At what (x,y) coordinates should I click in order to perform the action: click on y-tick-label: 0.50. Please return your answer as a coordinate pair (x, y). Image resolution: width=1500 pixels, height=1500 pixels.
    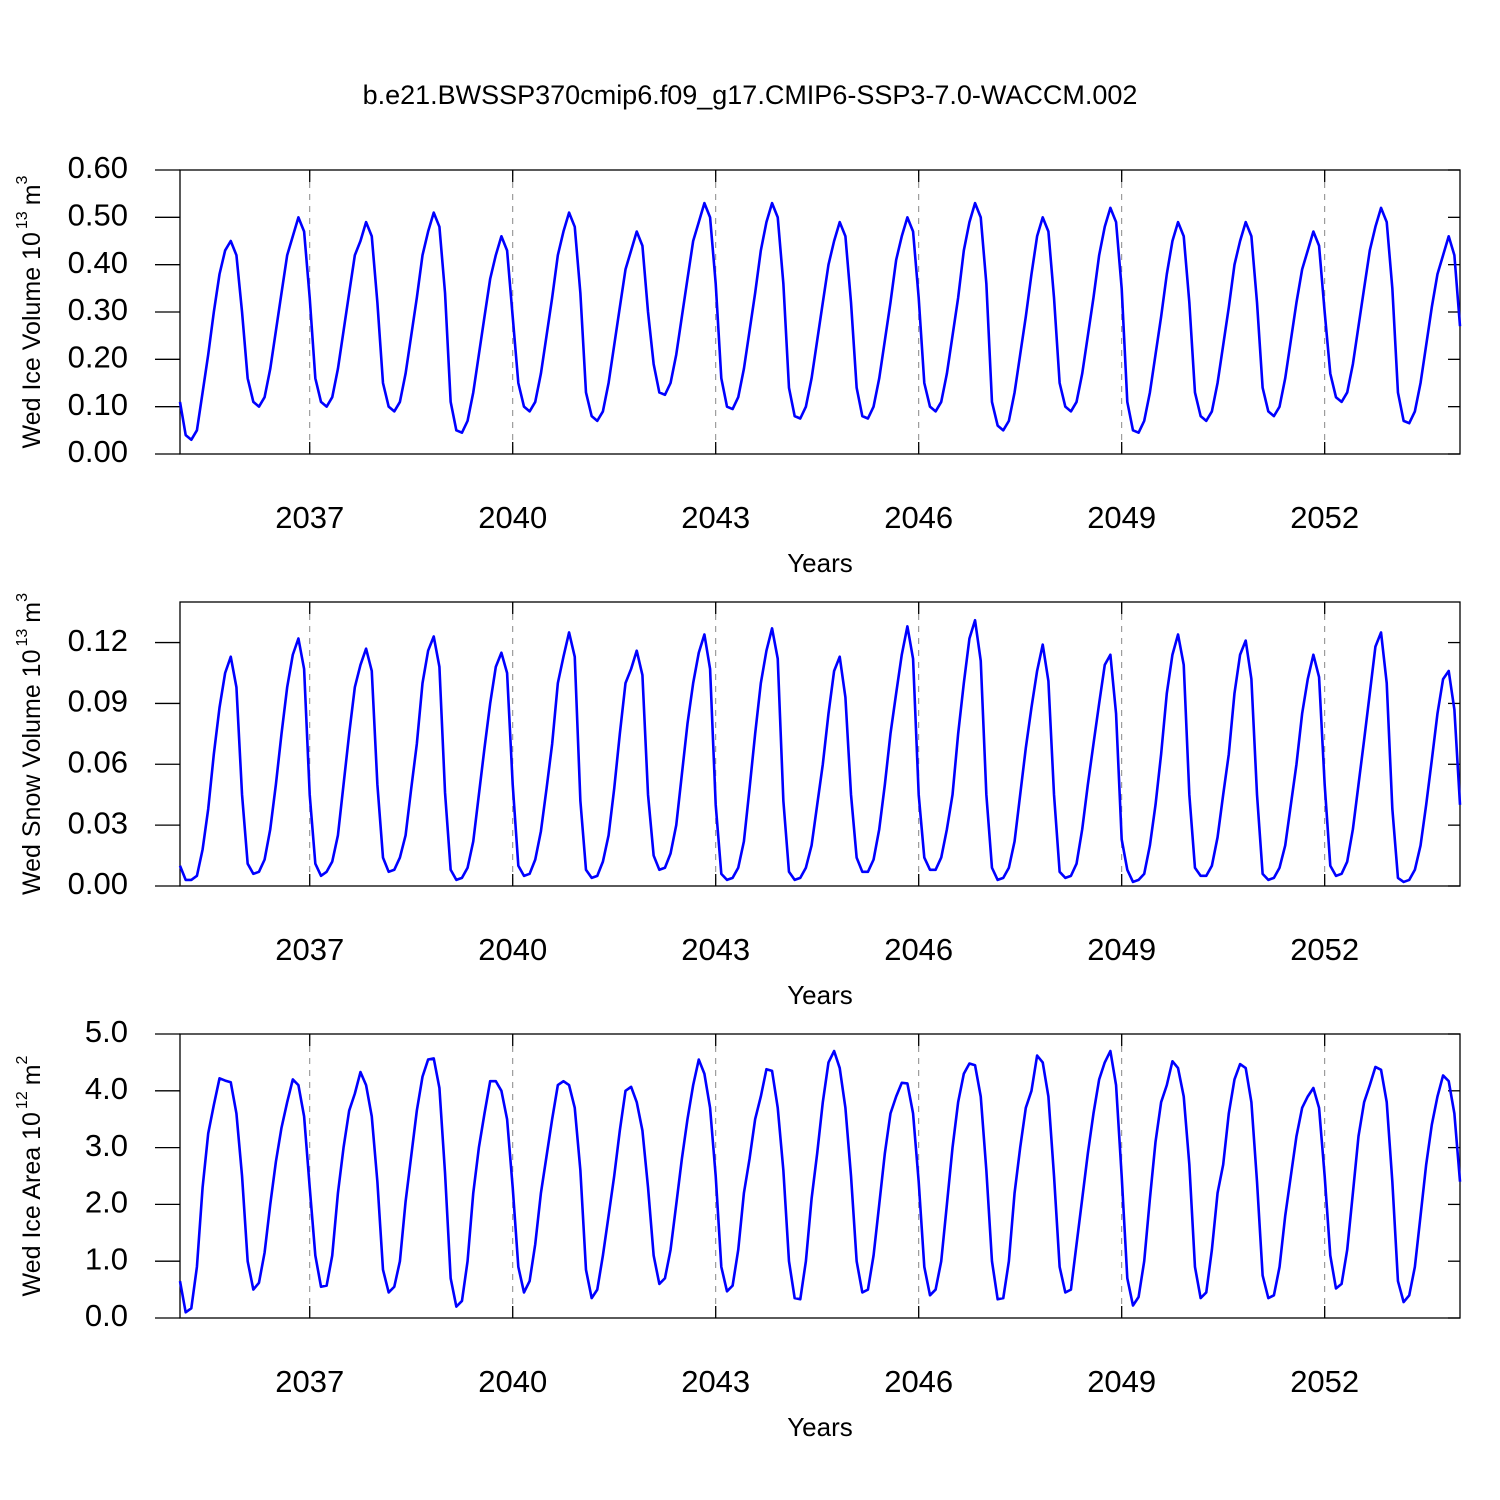
    Looking at the image, I should click on (98, 215).